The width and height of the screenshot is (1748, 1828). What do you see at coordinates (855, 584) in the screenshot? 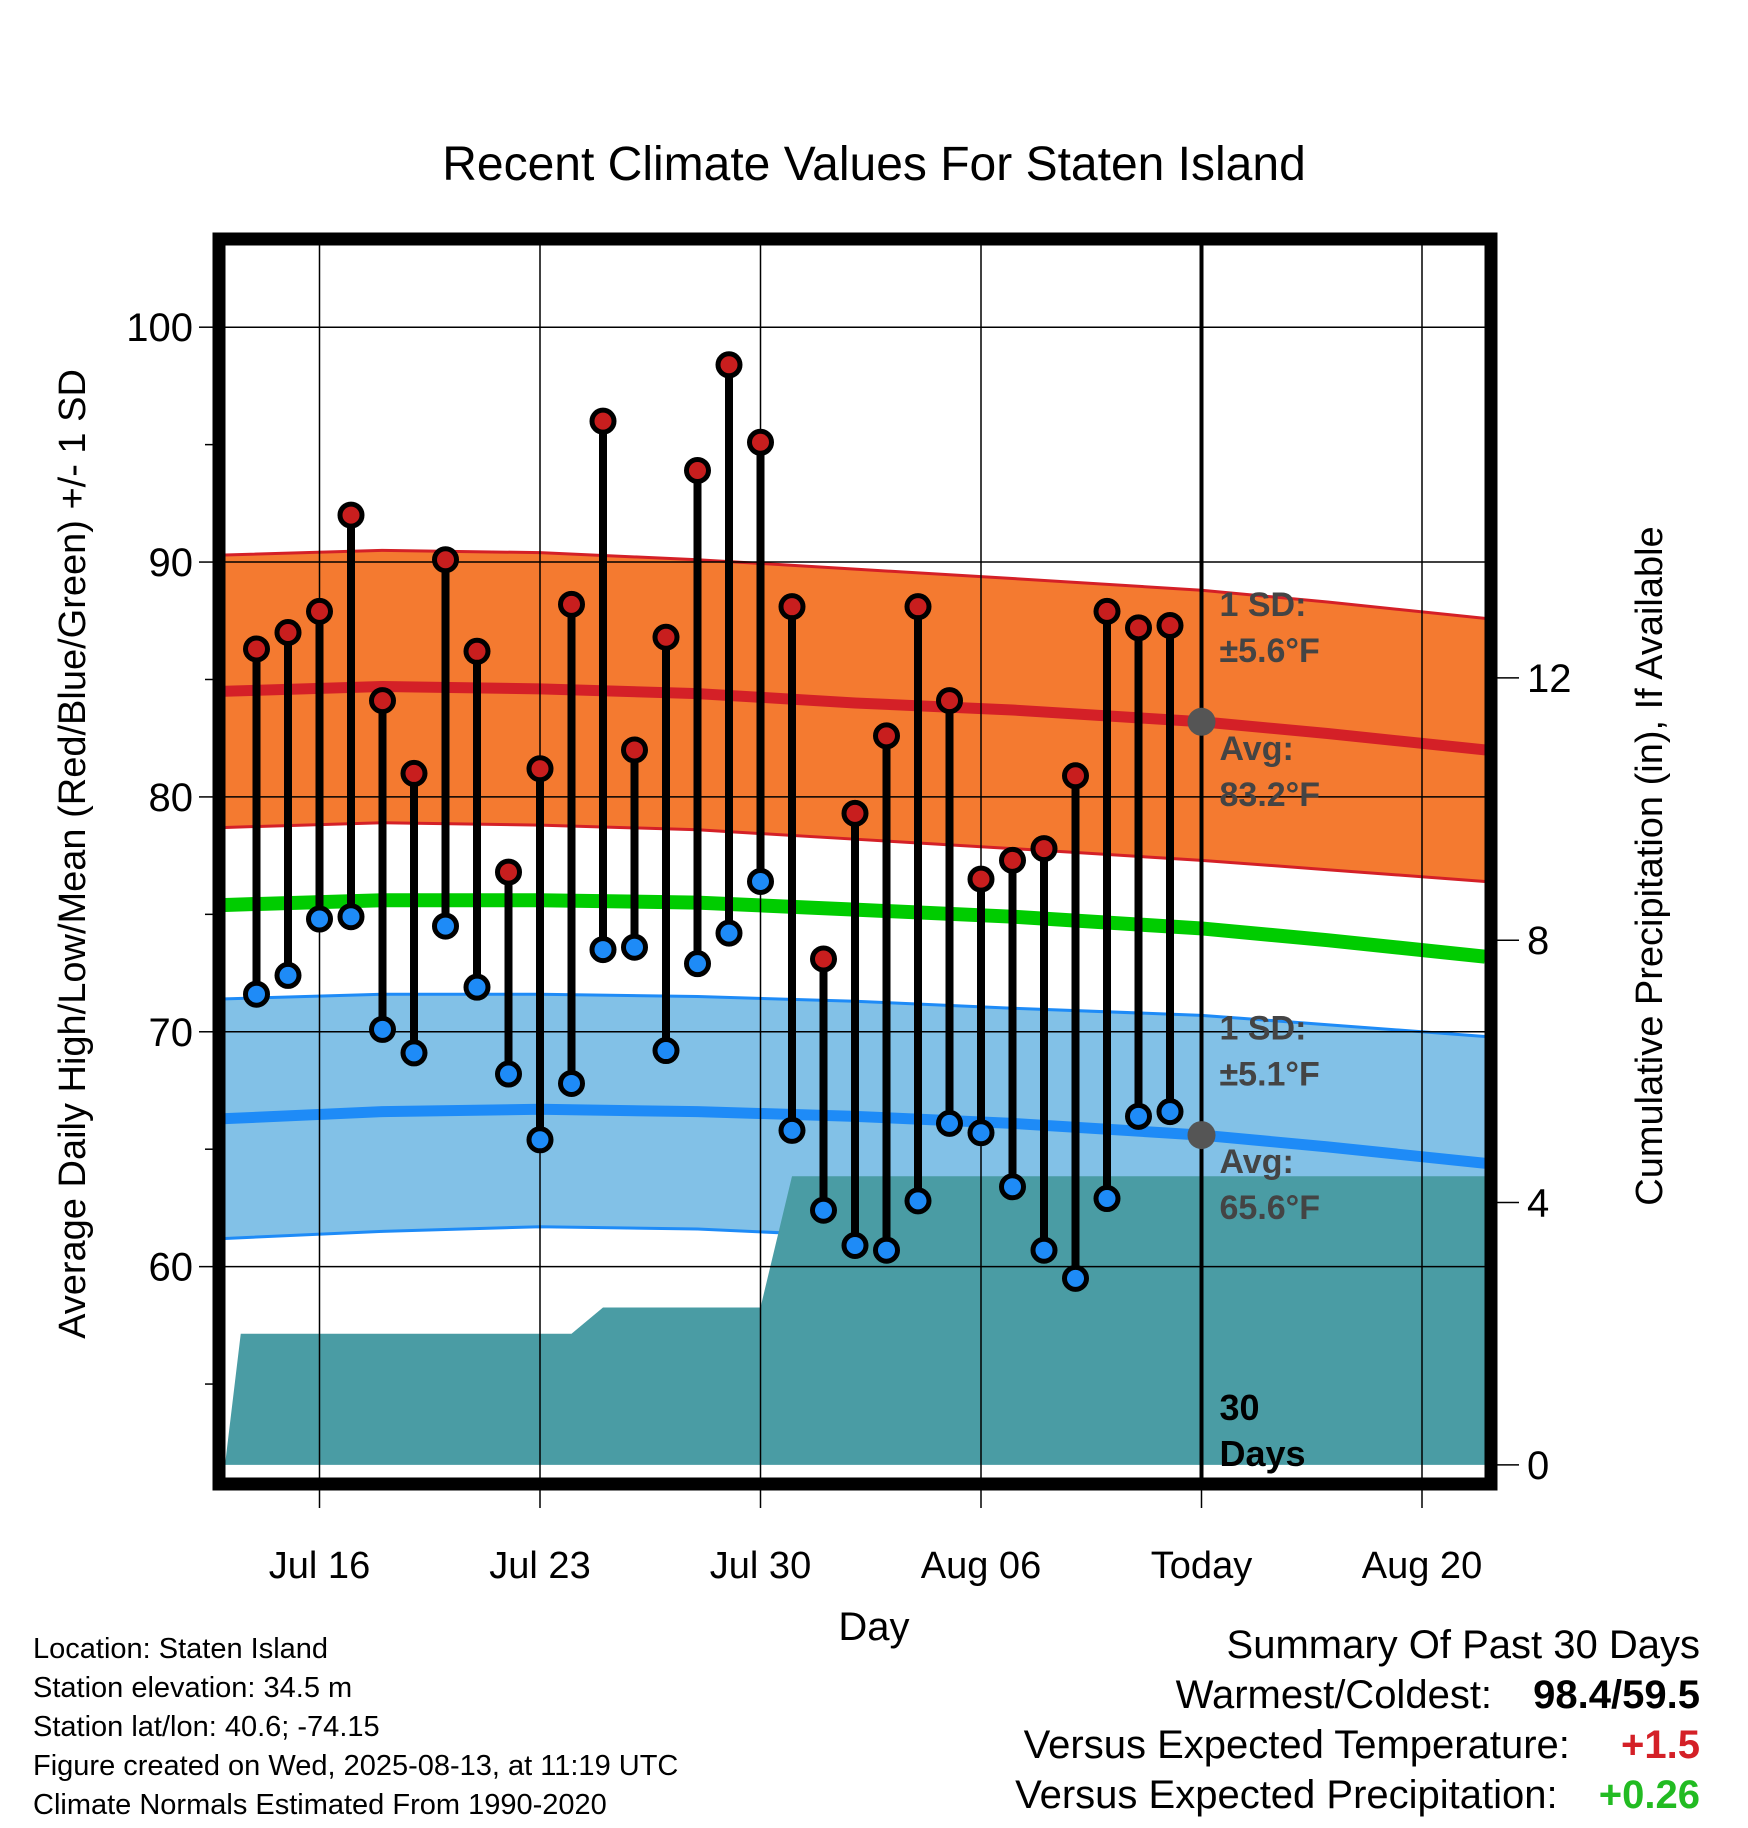
I see `high-upper-sd-line` at bounding box center [855, 584].